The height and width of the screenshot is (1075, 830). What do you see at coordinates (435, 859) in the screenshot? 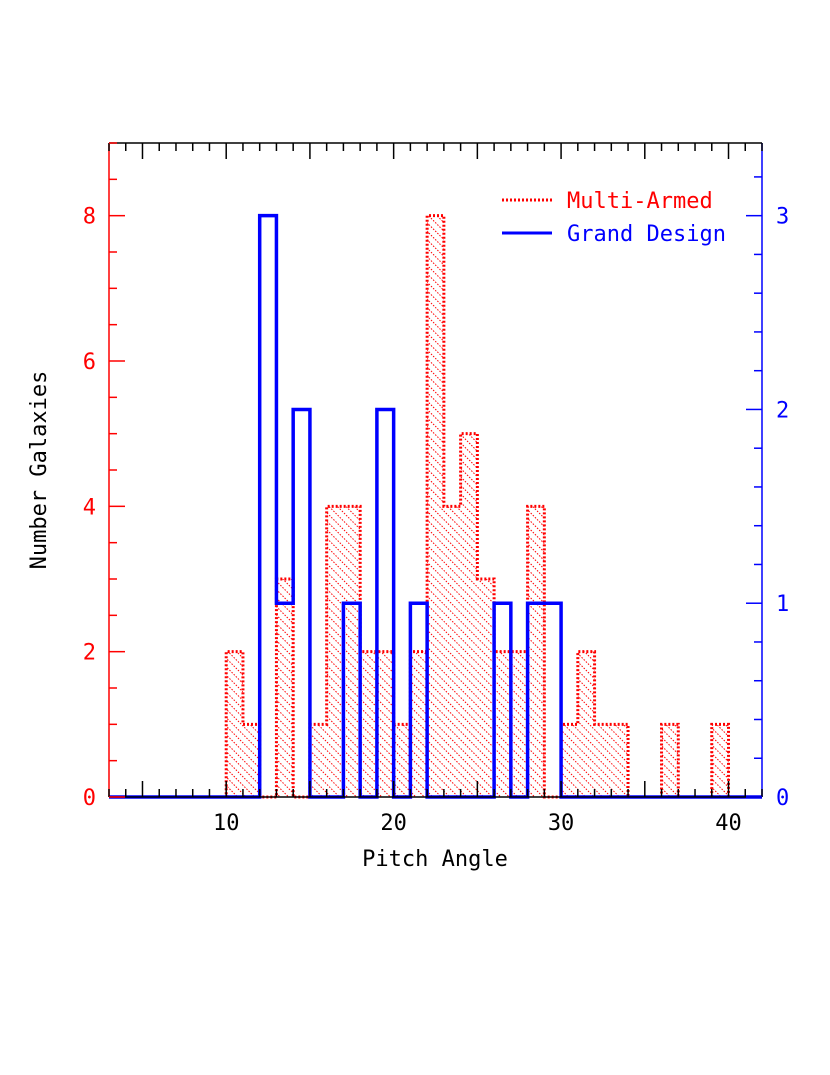
I see `x-axis-title: Pitch Angle` at bounding box center [435, 859].